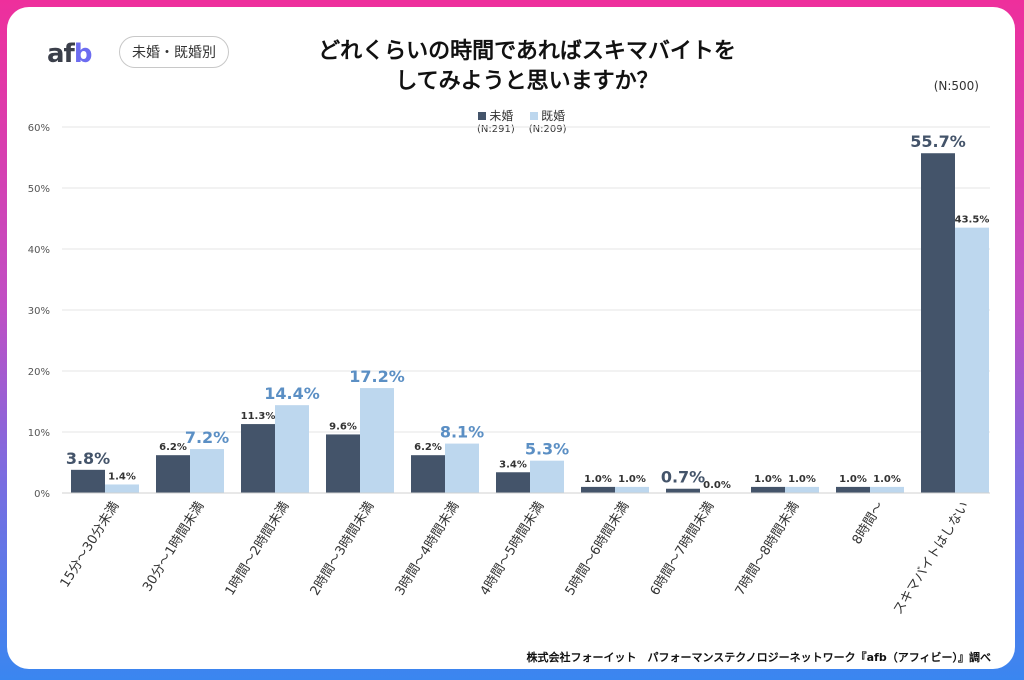 This screenshot has height=680, width=1024. What do you see at coordinates (462, 432) in the screenshot?
I see `data-label: 8.1%` at bounding box center [462, 432].